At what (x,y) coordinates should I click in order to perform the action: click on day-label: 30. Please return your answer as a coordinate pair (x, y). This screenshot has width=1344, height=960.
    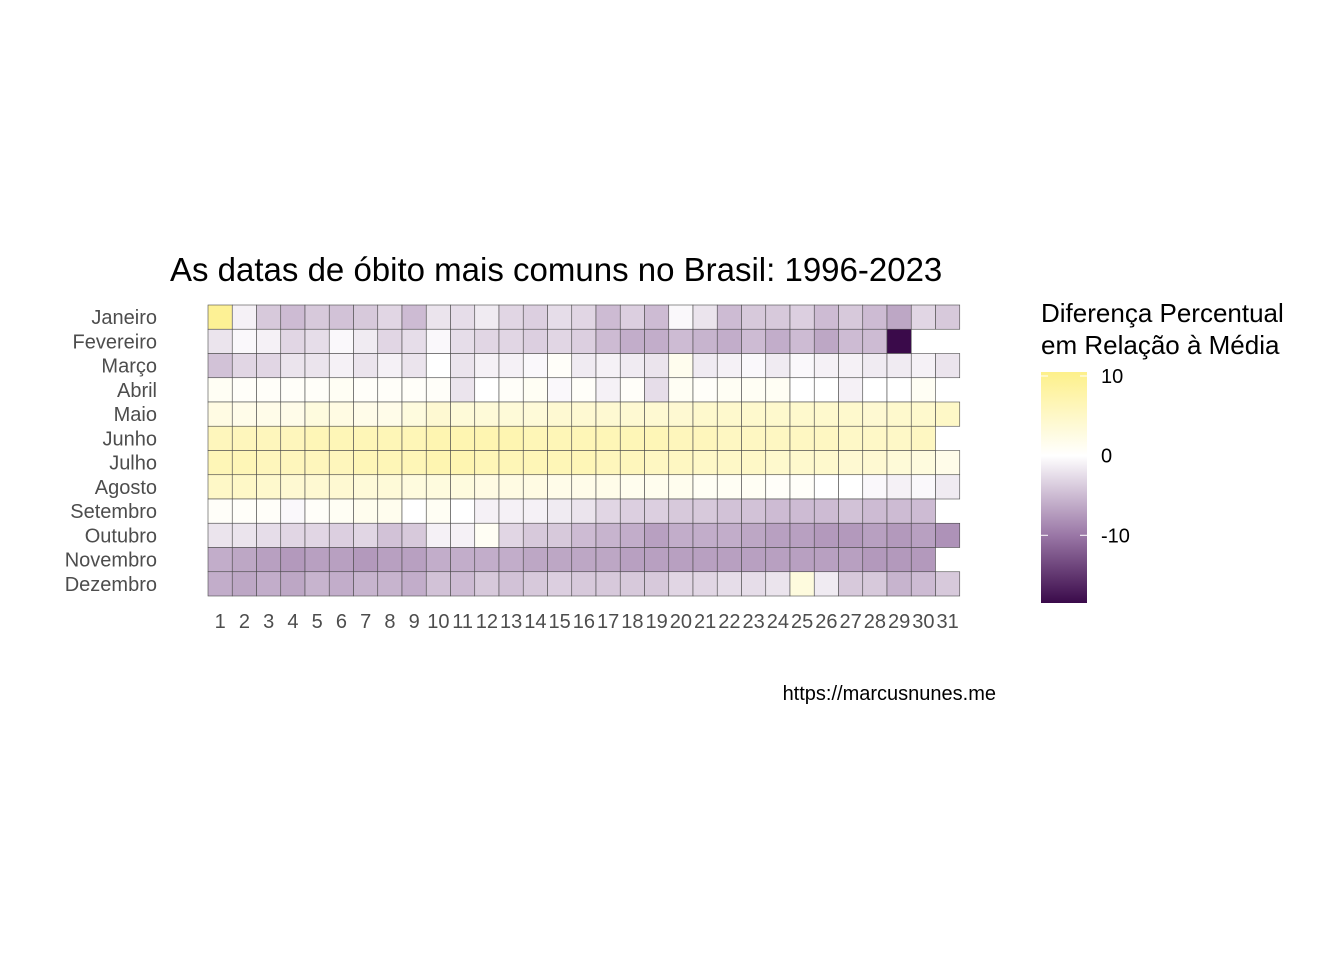
    Looking at the image, I should click on (923, 622).